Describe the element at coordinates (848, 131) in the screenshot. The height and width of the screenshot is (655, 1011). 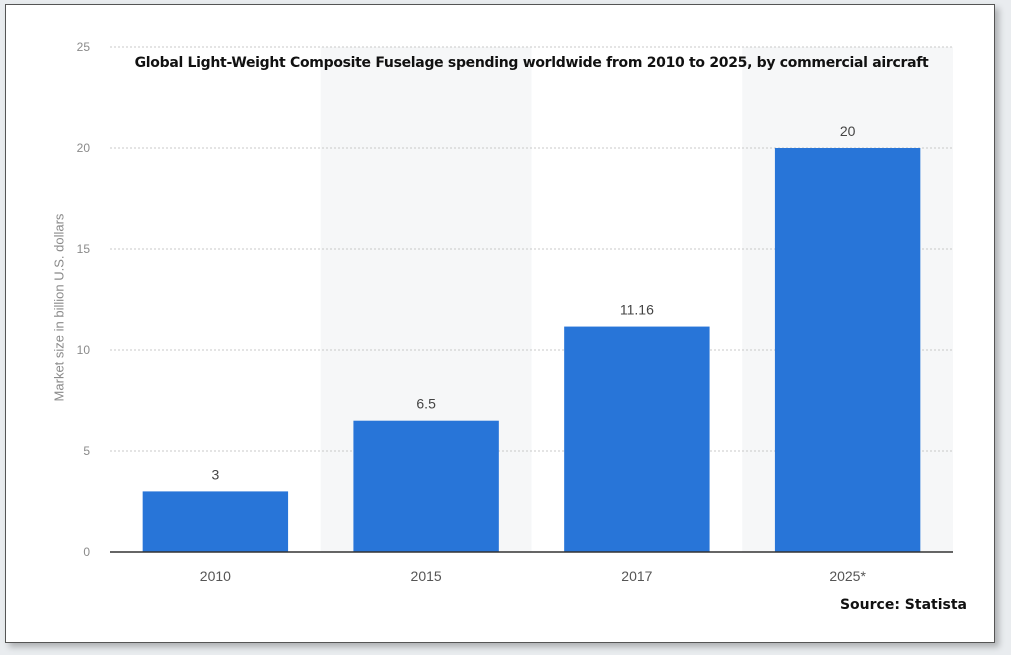
I see `data-label: 20` at that location.